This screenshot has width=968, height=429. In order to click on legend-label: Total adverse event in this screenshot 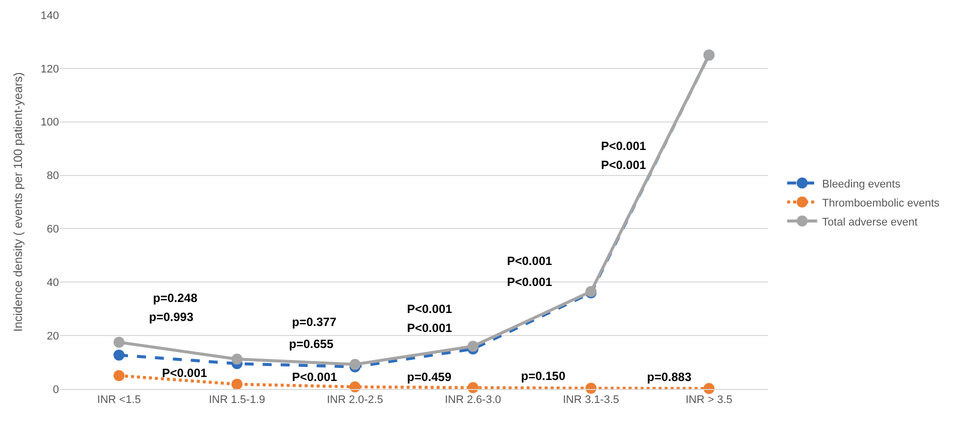, I will do `click(870, 222)`.